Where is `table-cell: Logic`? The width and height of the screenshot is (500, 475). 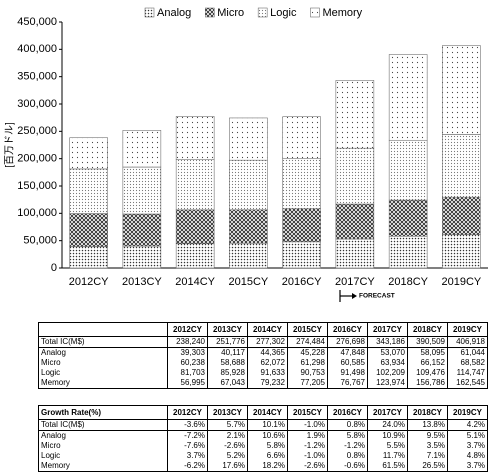 table-cell: Logic is located at coordinates (51, 455).